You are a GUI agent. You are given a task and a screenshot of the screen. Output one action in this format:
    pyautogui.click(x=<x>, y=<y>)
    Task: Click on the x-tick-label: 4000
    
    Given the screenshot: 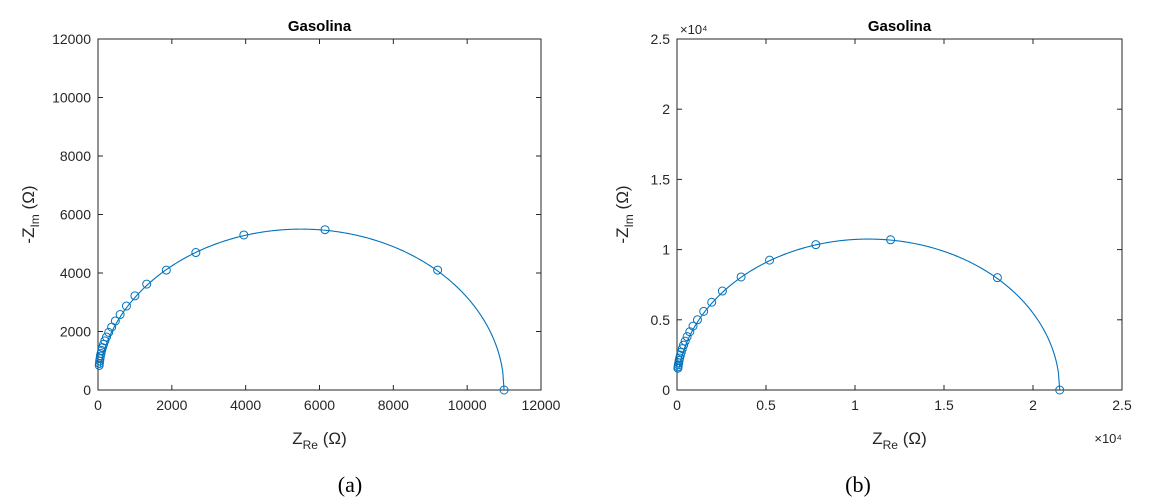 What is the action you would take?
    pyautogui.click(x=245, y=405)
    